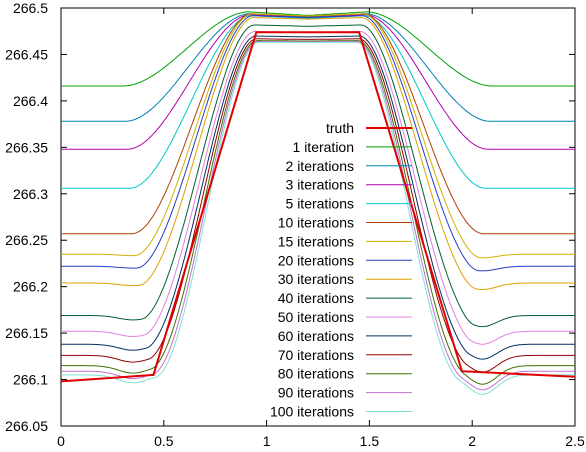 This screenshot has height=452, width=586. What do you see at coordinates (26, 54) in the screenshot?
I see `y-tick-label: 266.45` at bounding box center [26, 54].